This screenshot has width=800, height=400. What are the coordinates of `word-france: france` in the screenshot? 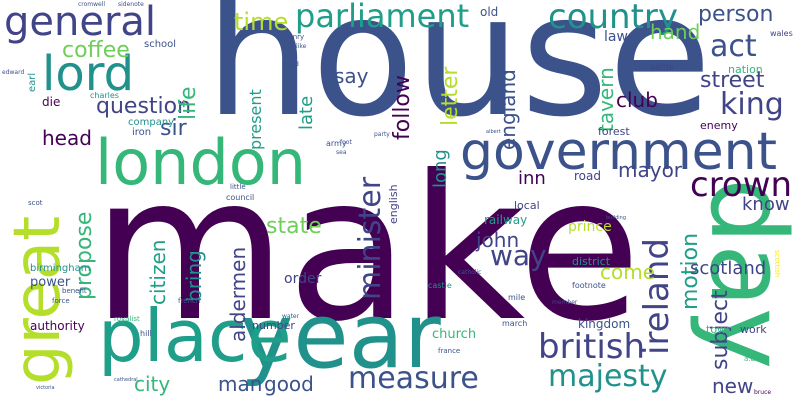 It's located at (449, 351).